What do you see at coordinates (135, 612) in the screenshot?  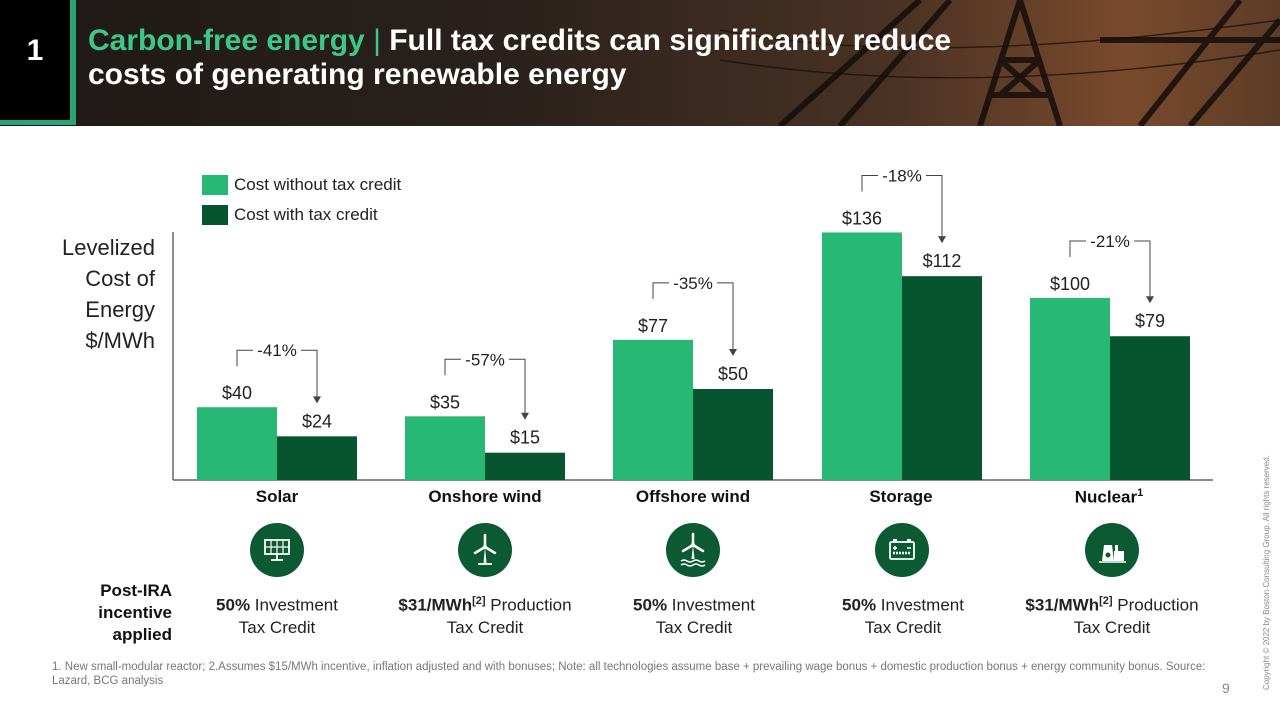 I see `post-ira-label: Post-IRA incentive applied` at bounding box center [135, 612].